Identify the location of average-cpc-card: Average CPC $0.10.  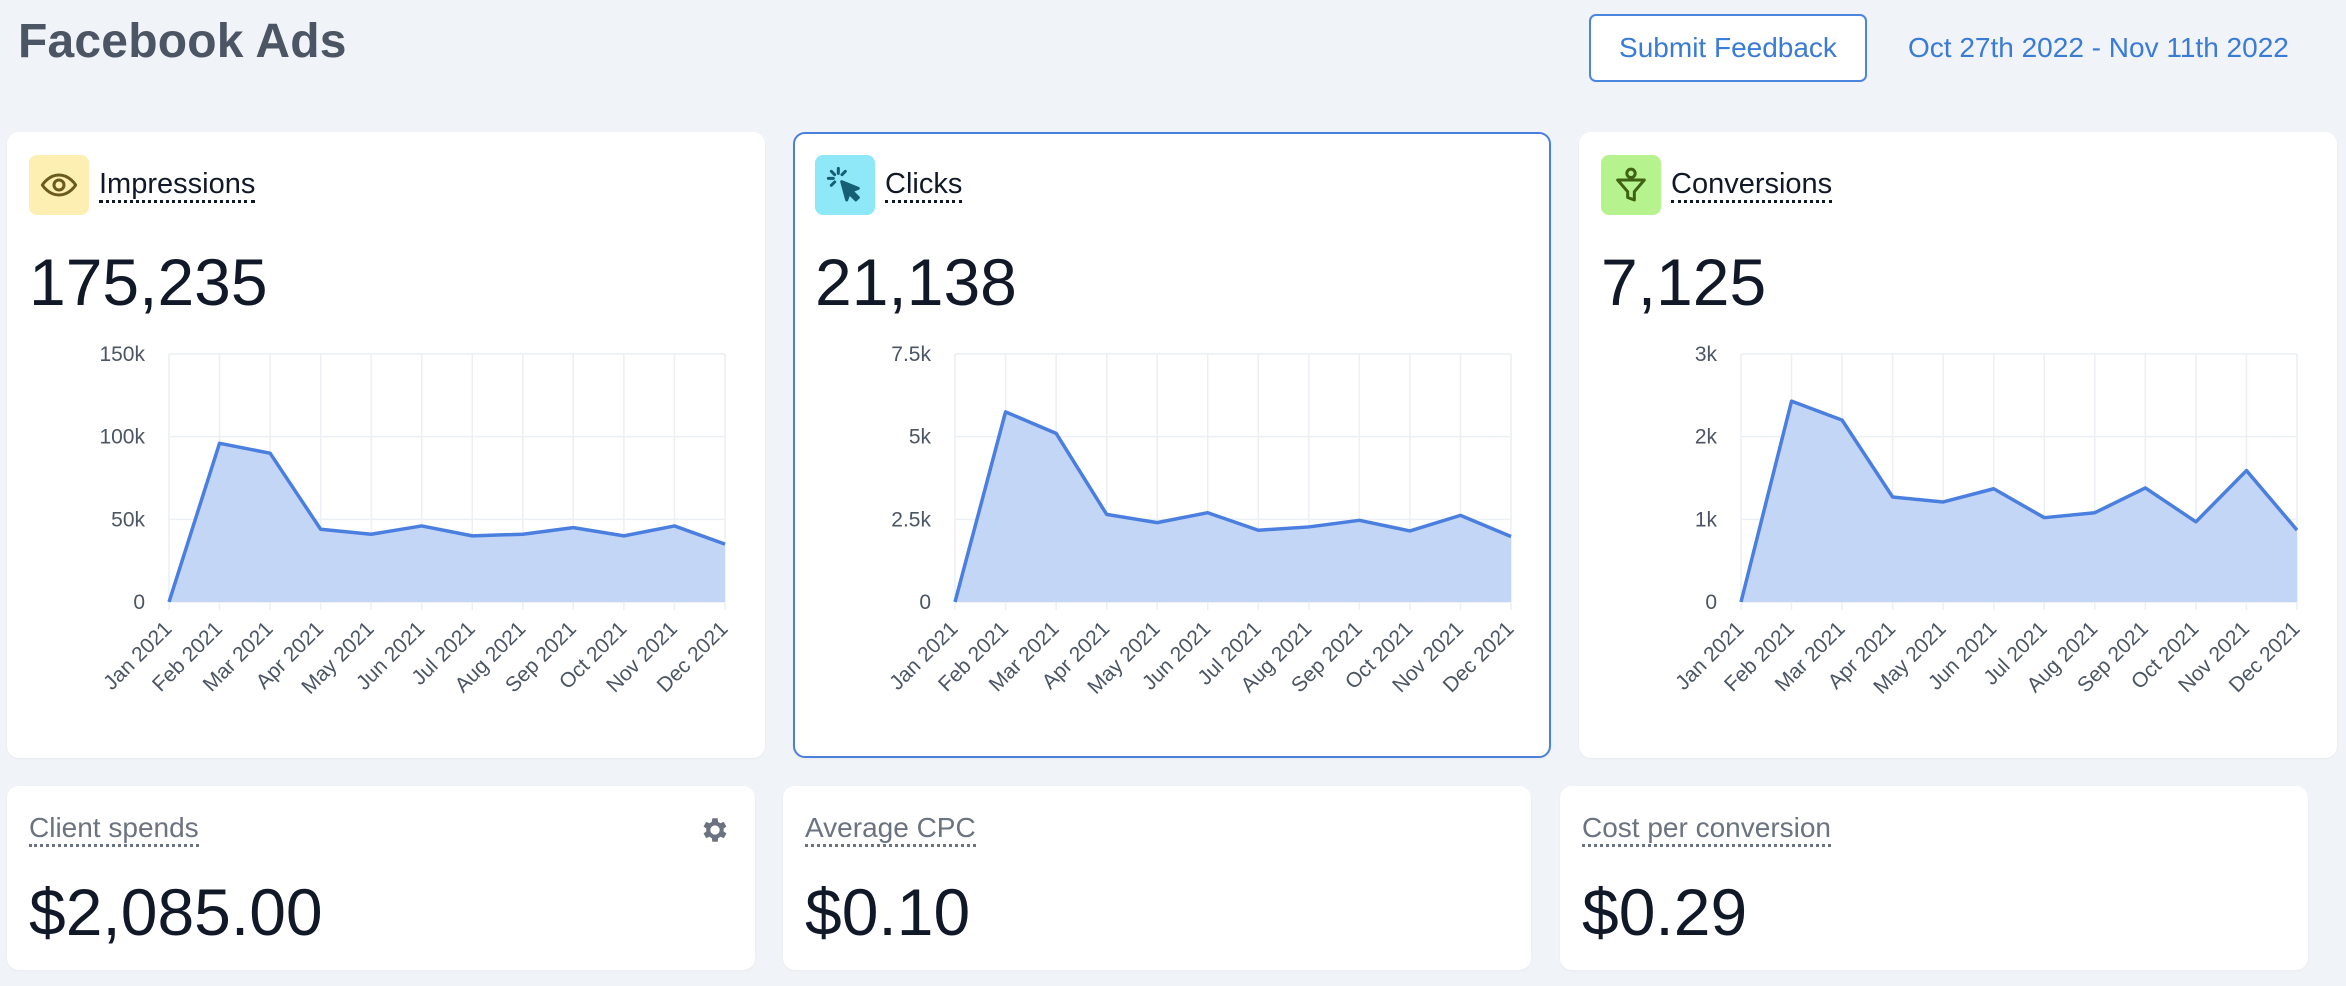
(1157, 878).